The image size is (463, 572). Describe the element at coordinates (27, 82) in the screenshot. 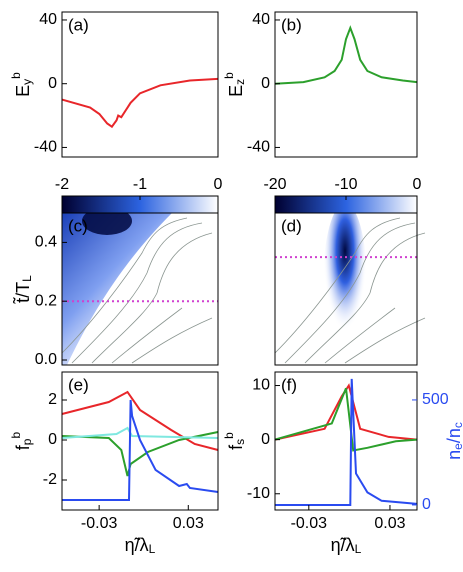

I see `label-part: y` at that location.